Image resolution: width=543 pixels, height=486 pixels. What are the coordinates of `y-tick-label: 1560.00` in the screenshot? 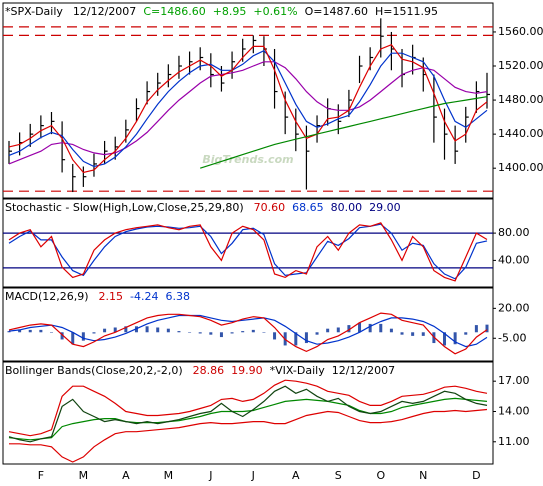 It's located at (520, 31).